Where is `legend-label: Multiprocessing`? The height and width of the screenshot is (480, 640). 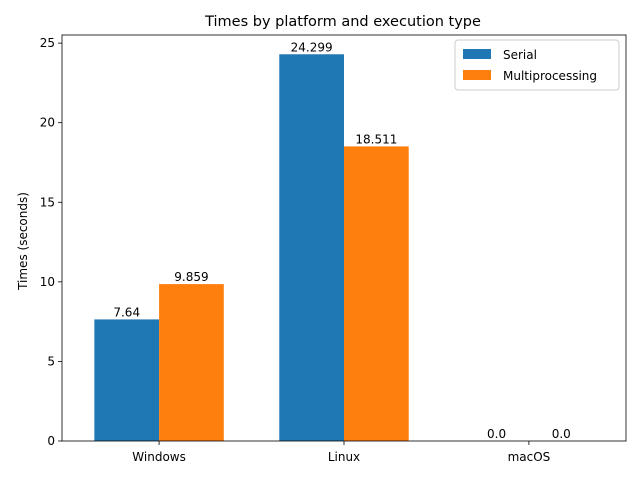 legend-label: Multiprocessing is located at coordinates (550, 76).